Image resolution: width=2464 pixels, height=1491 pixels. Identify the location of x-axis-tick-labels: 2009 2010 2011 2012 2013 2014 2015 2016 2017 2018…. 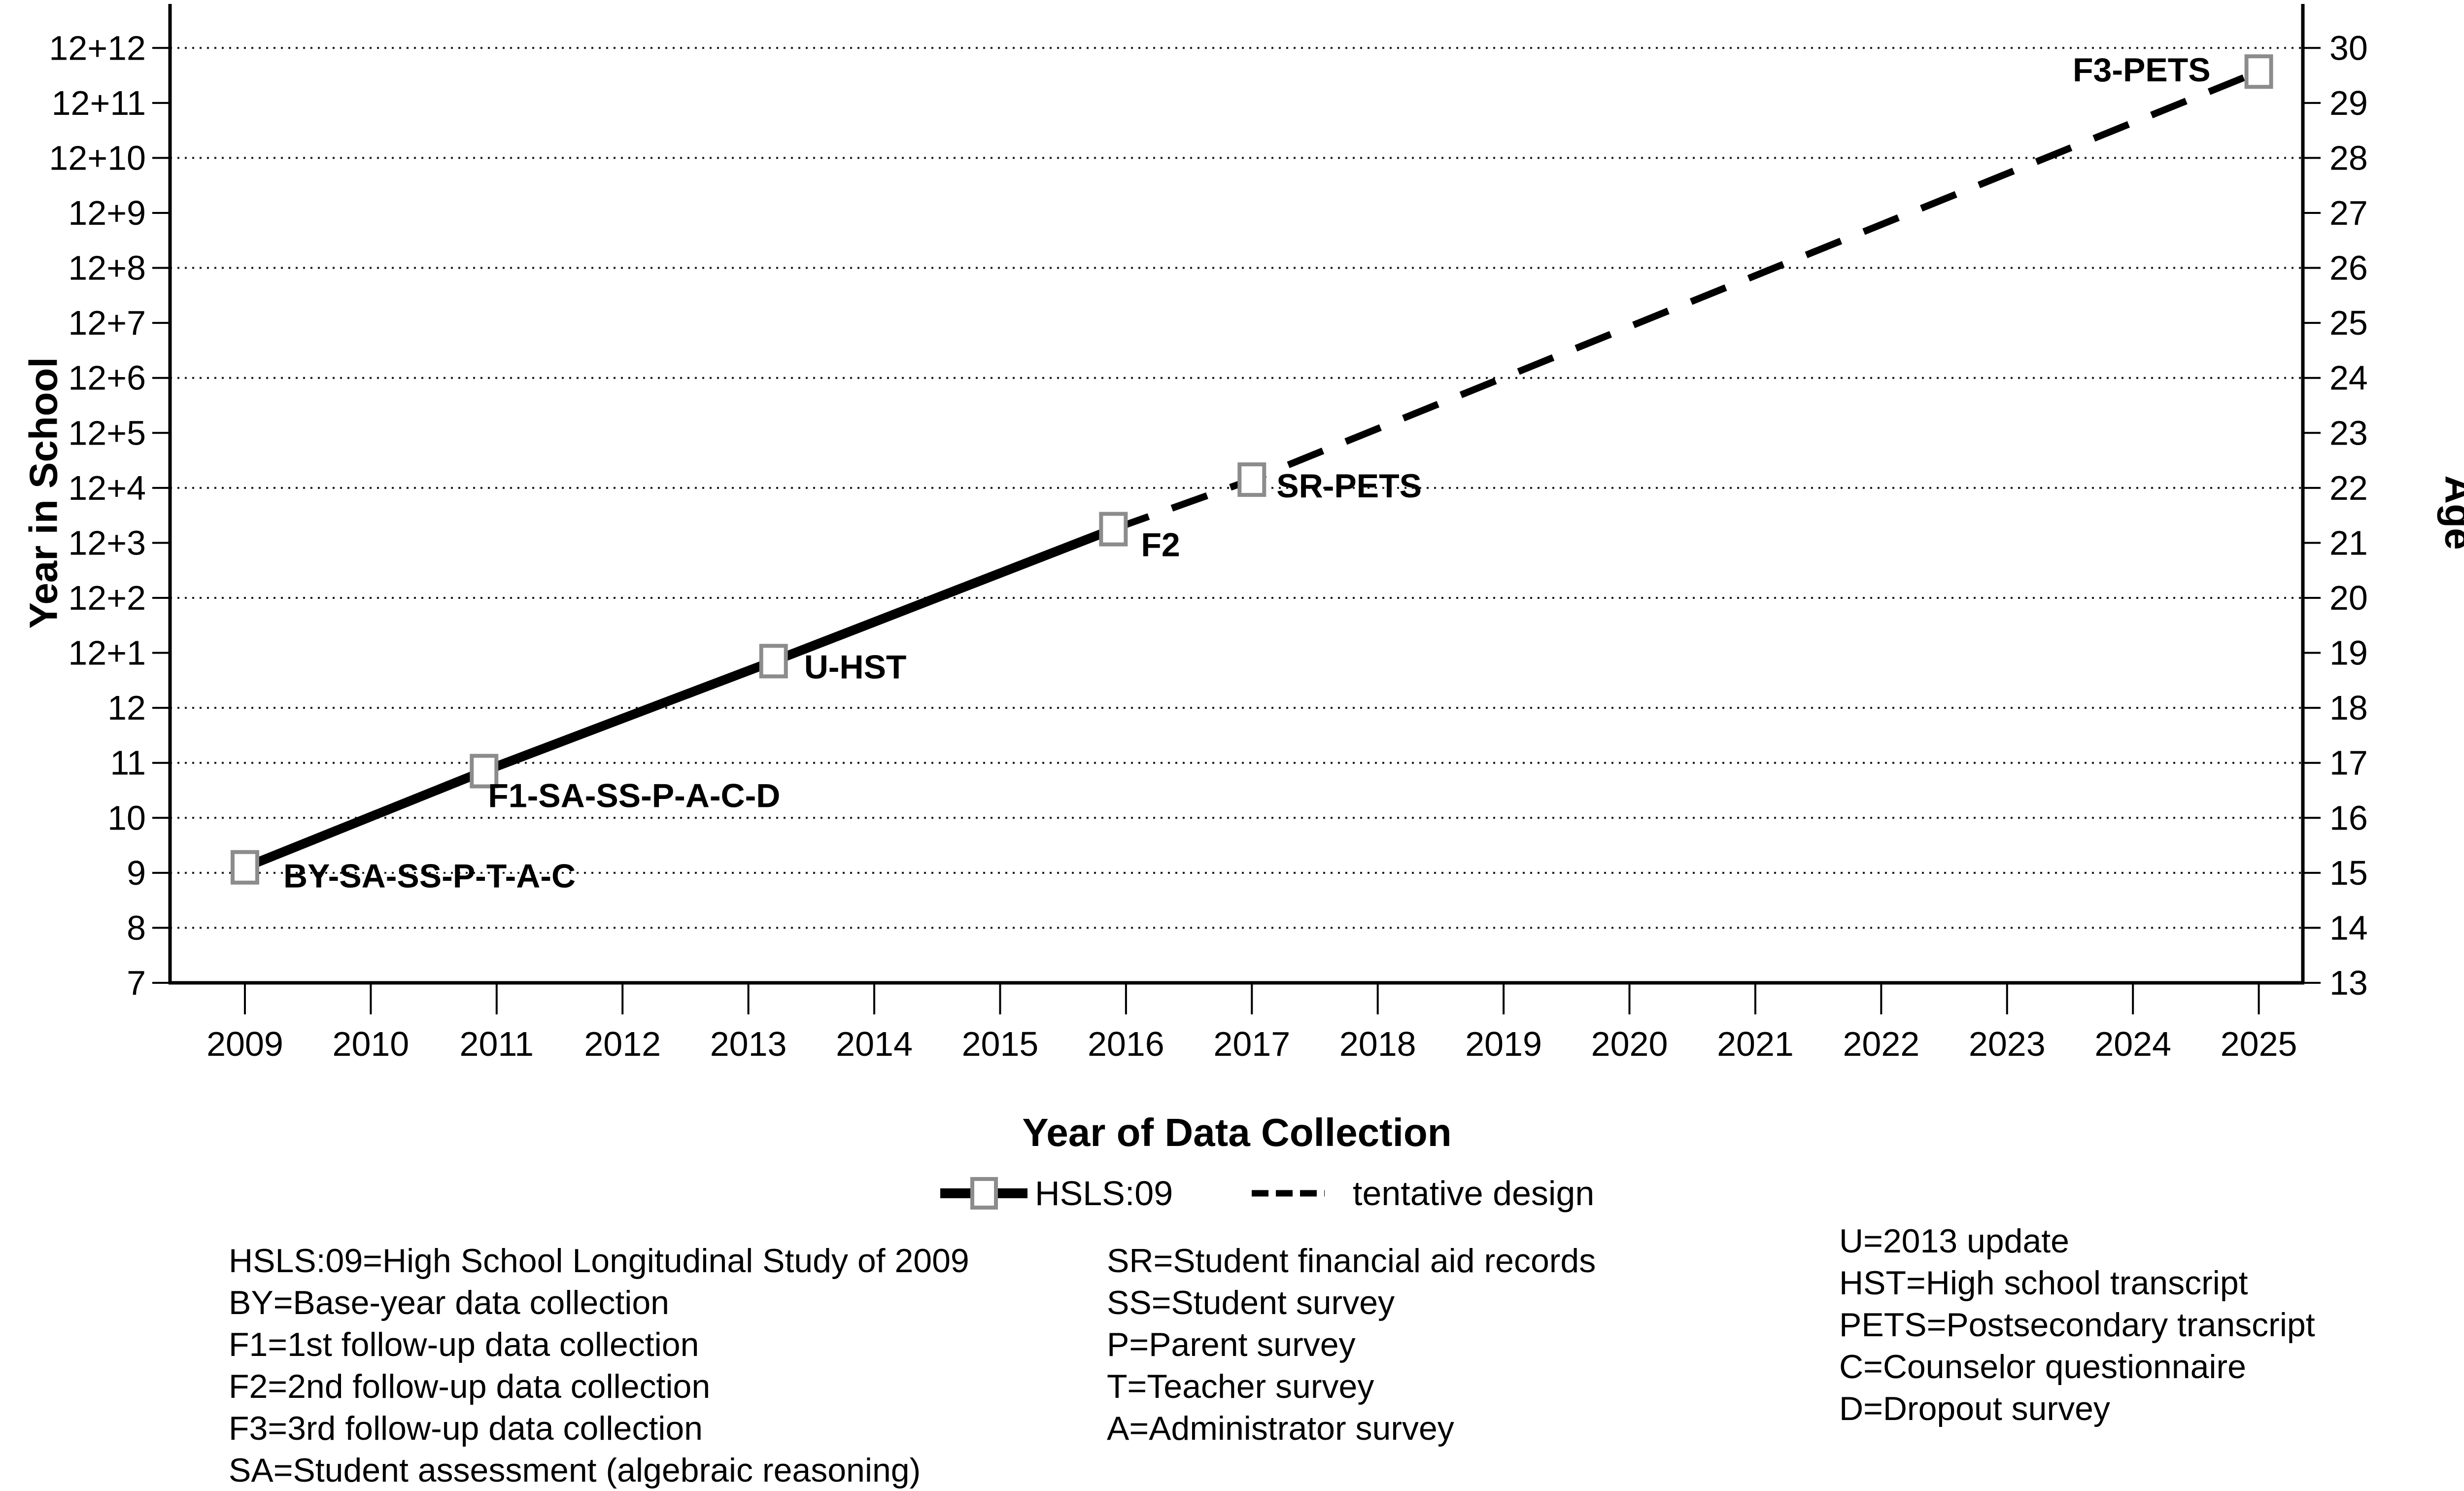
(1251, 1044).